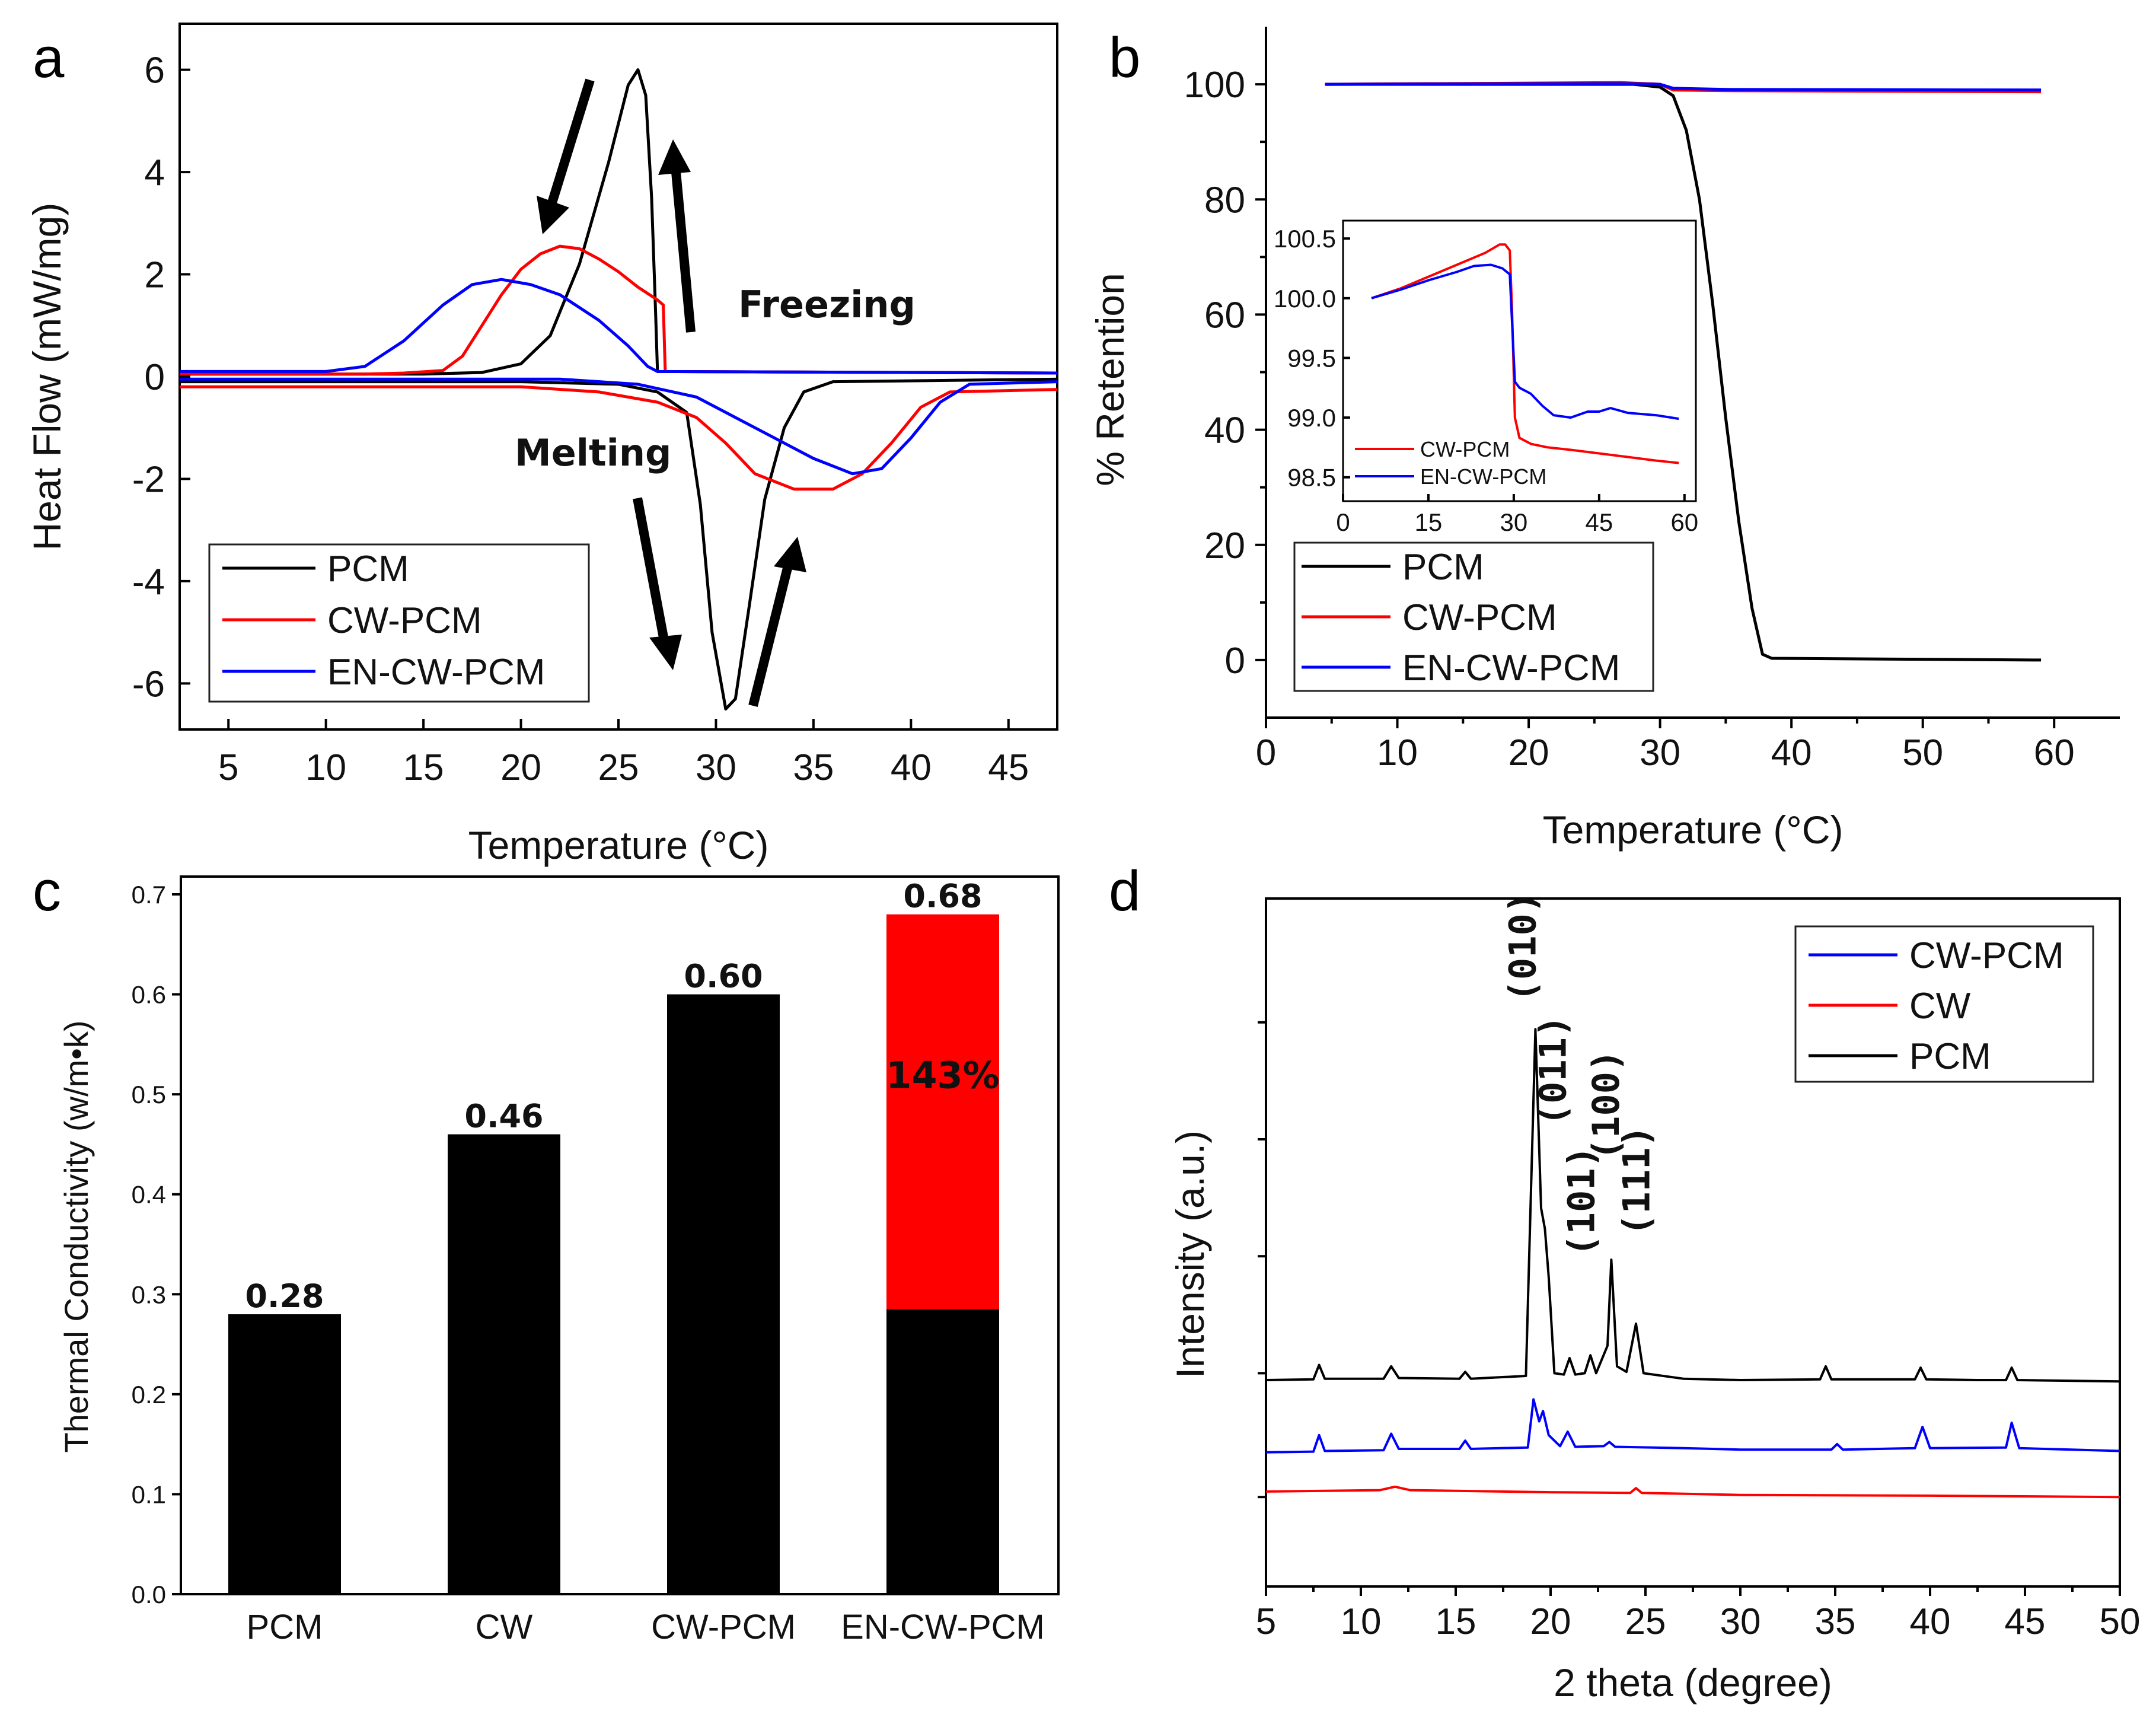 The image size is (2156, 1730). What do you see at coordinates (1950, 1056) in the screenshot?
I see `legend-d-pcm-label: PCM` at bounding box center [1950, 1056].